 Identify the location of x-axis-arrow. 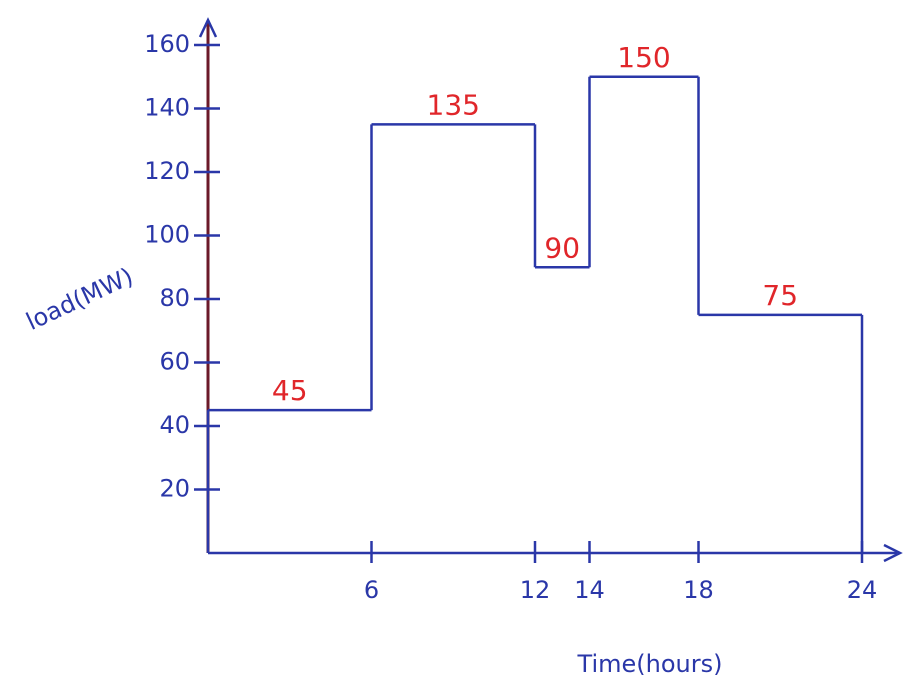
(893, 553).